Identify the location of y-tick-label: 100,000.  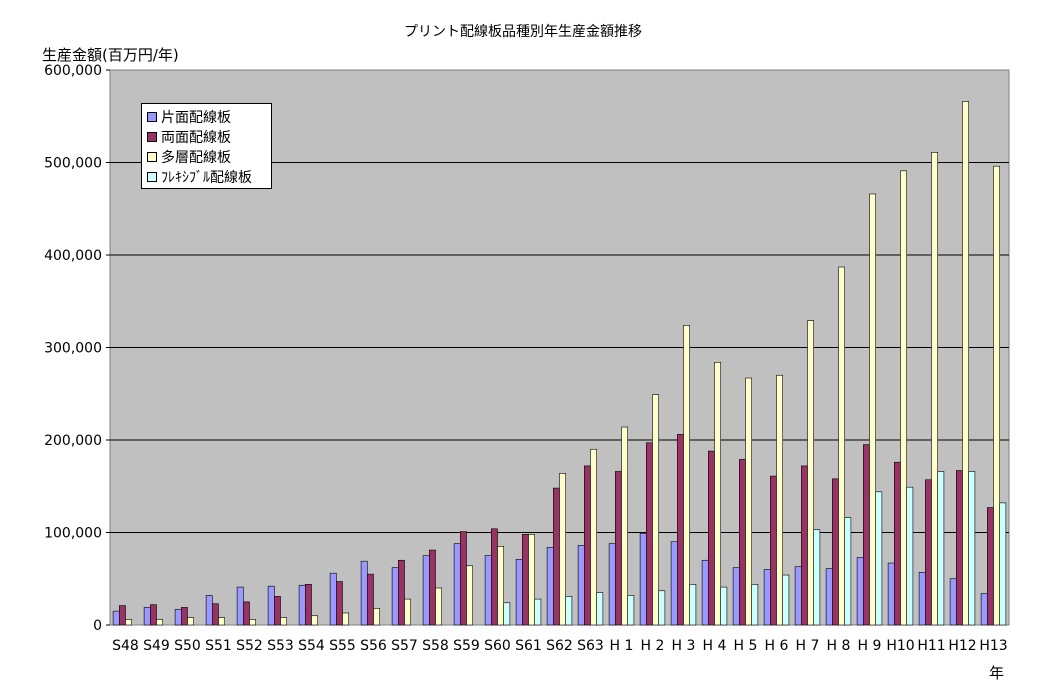
(73, 534).